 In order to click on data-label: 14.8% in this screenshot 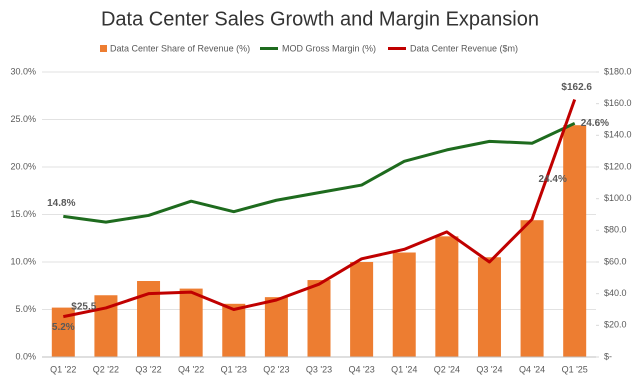, I will do `click(61, 203)`.